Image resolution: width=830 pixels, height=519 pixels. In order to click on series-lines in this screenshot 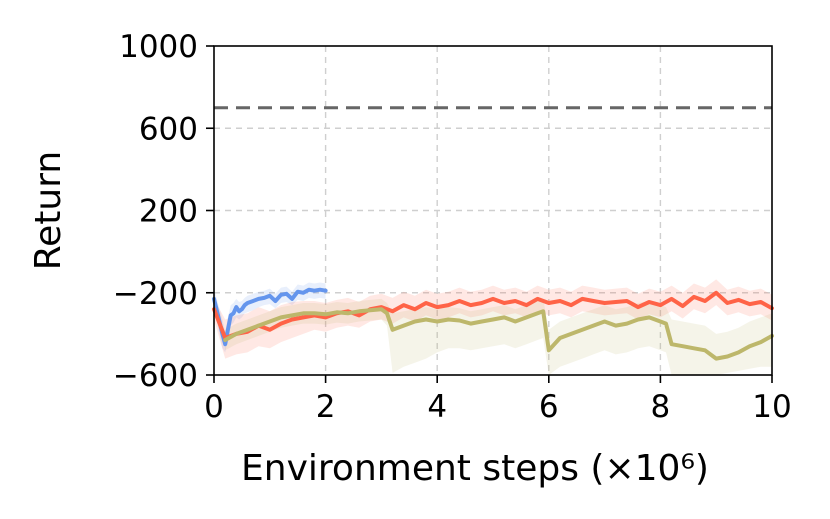, I will do `click(493, 324)`.